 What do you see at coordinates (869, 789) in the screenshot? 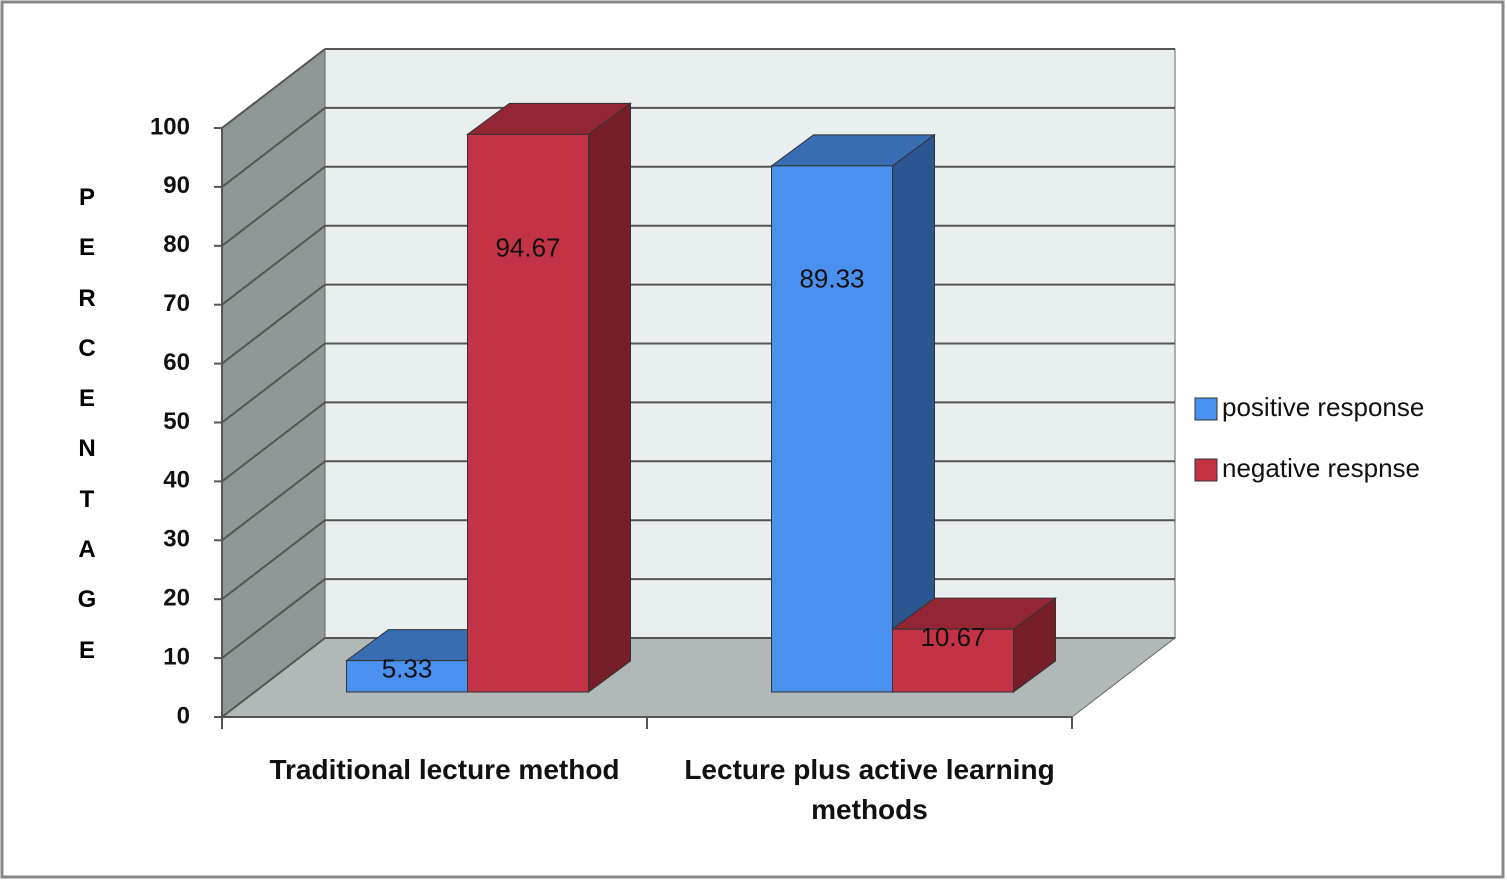
I see `x-tick-label: Lecture plus active learning methods` at bounding box center [869, 789].